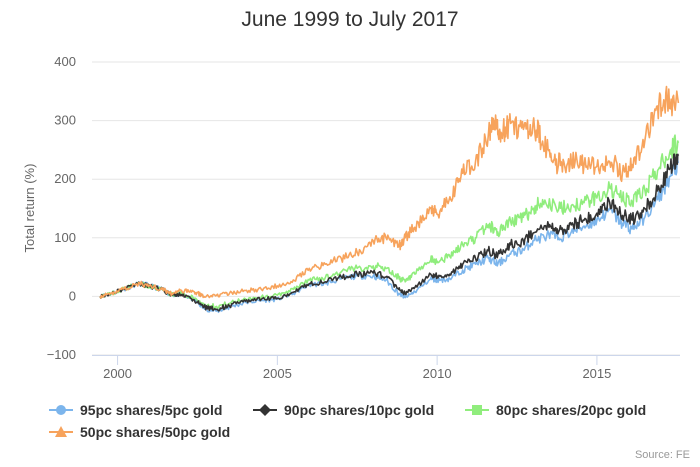 The width and height of the screenshot is (700, 467). I want to click on diamond-marker-icon, so click(265, 410).